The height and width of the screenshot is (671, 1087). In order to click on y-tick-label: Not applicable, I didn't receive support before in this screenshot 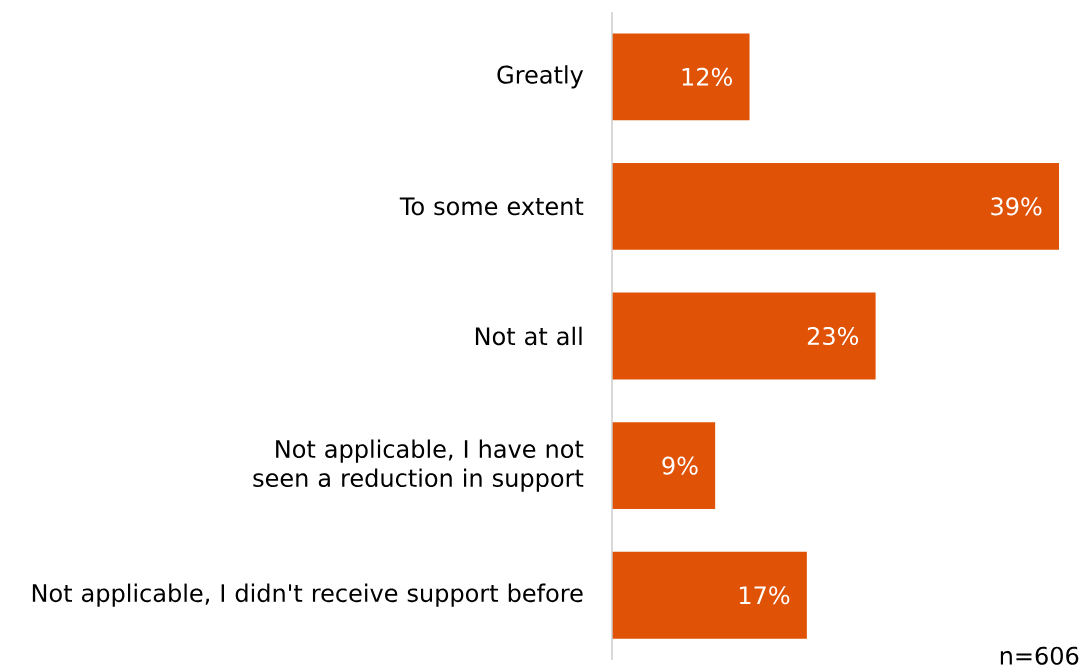, I will do `click(307, 595)`.